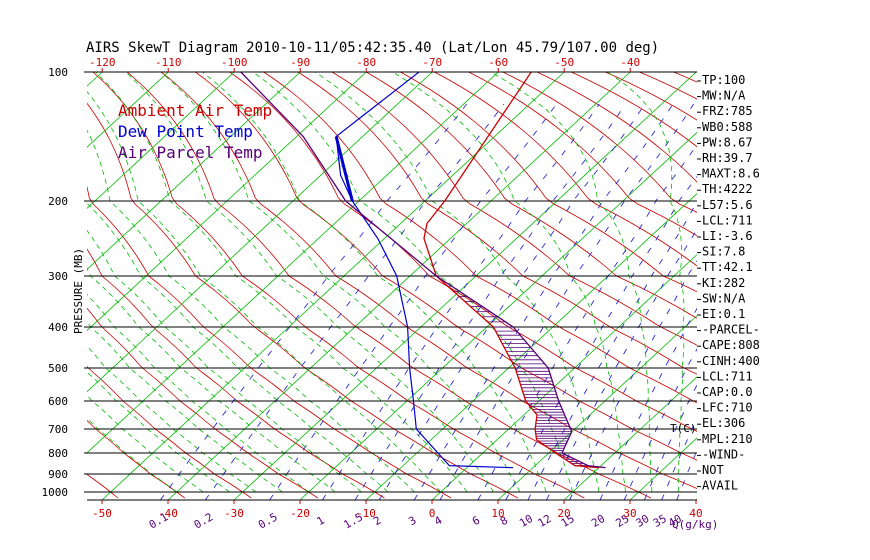 This screenshot has width=870, height=560. I want to click on pressure-tick-label: 900, so click(58, 474).